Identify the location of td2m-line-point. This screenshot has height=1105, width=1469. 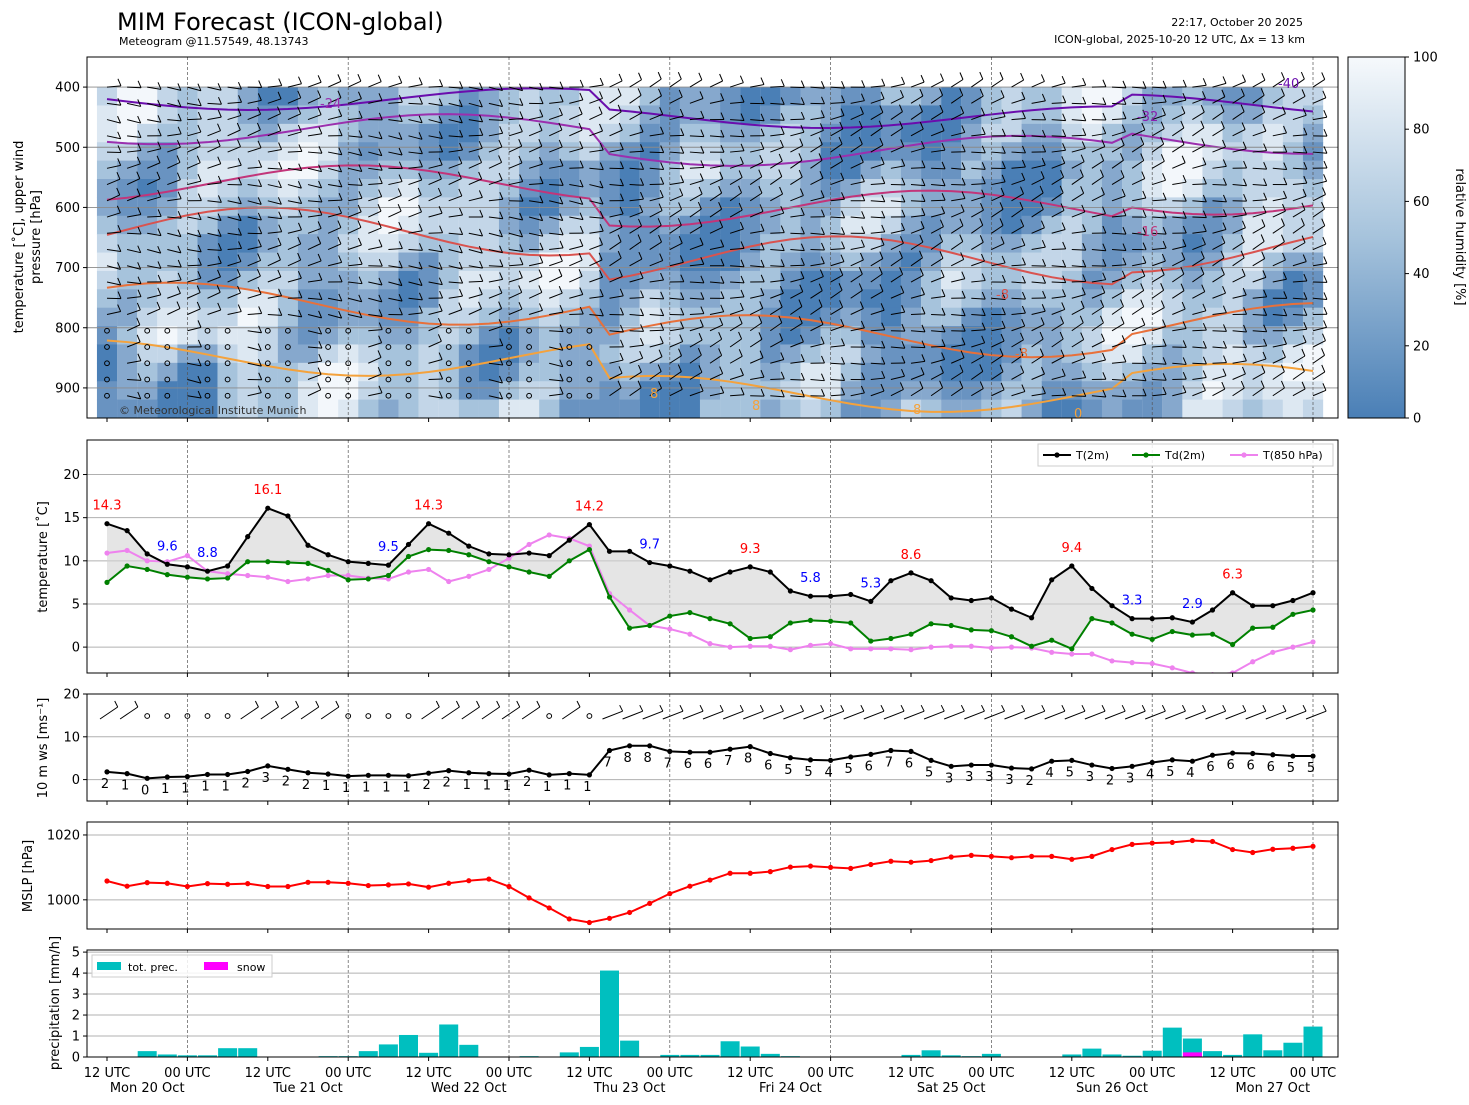
(167, 575).